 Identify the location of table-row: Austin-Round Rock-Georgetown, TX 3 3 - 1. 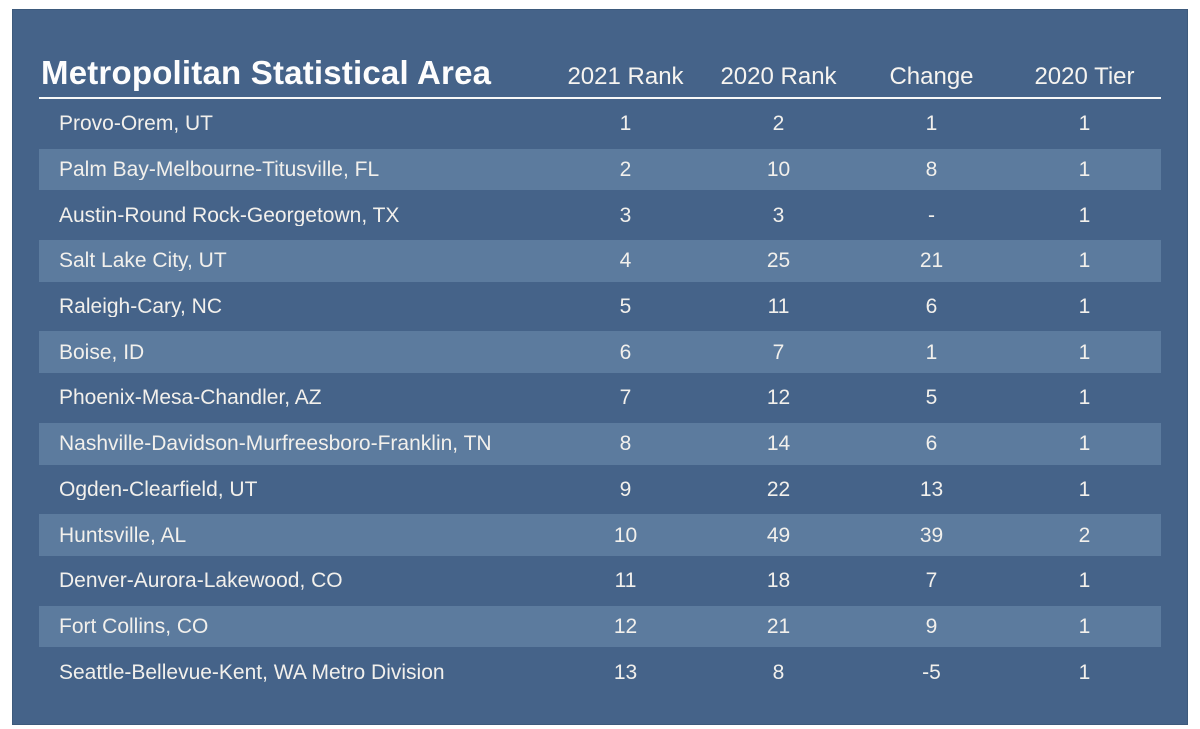
(600, 215).